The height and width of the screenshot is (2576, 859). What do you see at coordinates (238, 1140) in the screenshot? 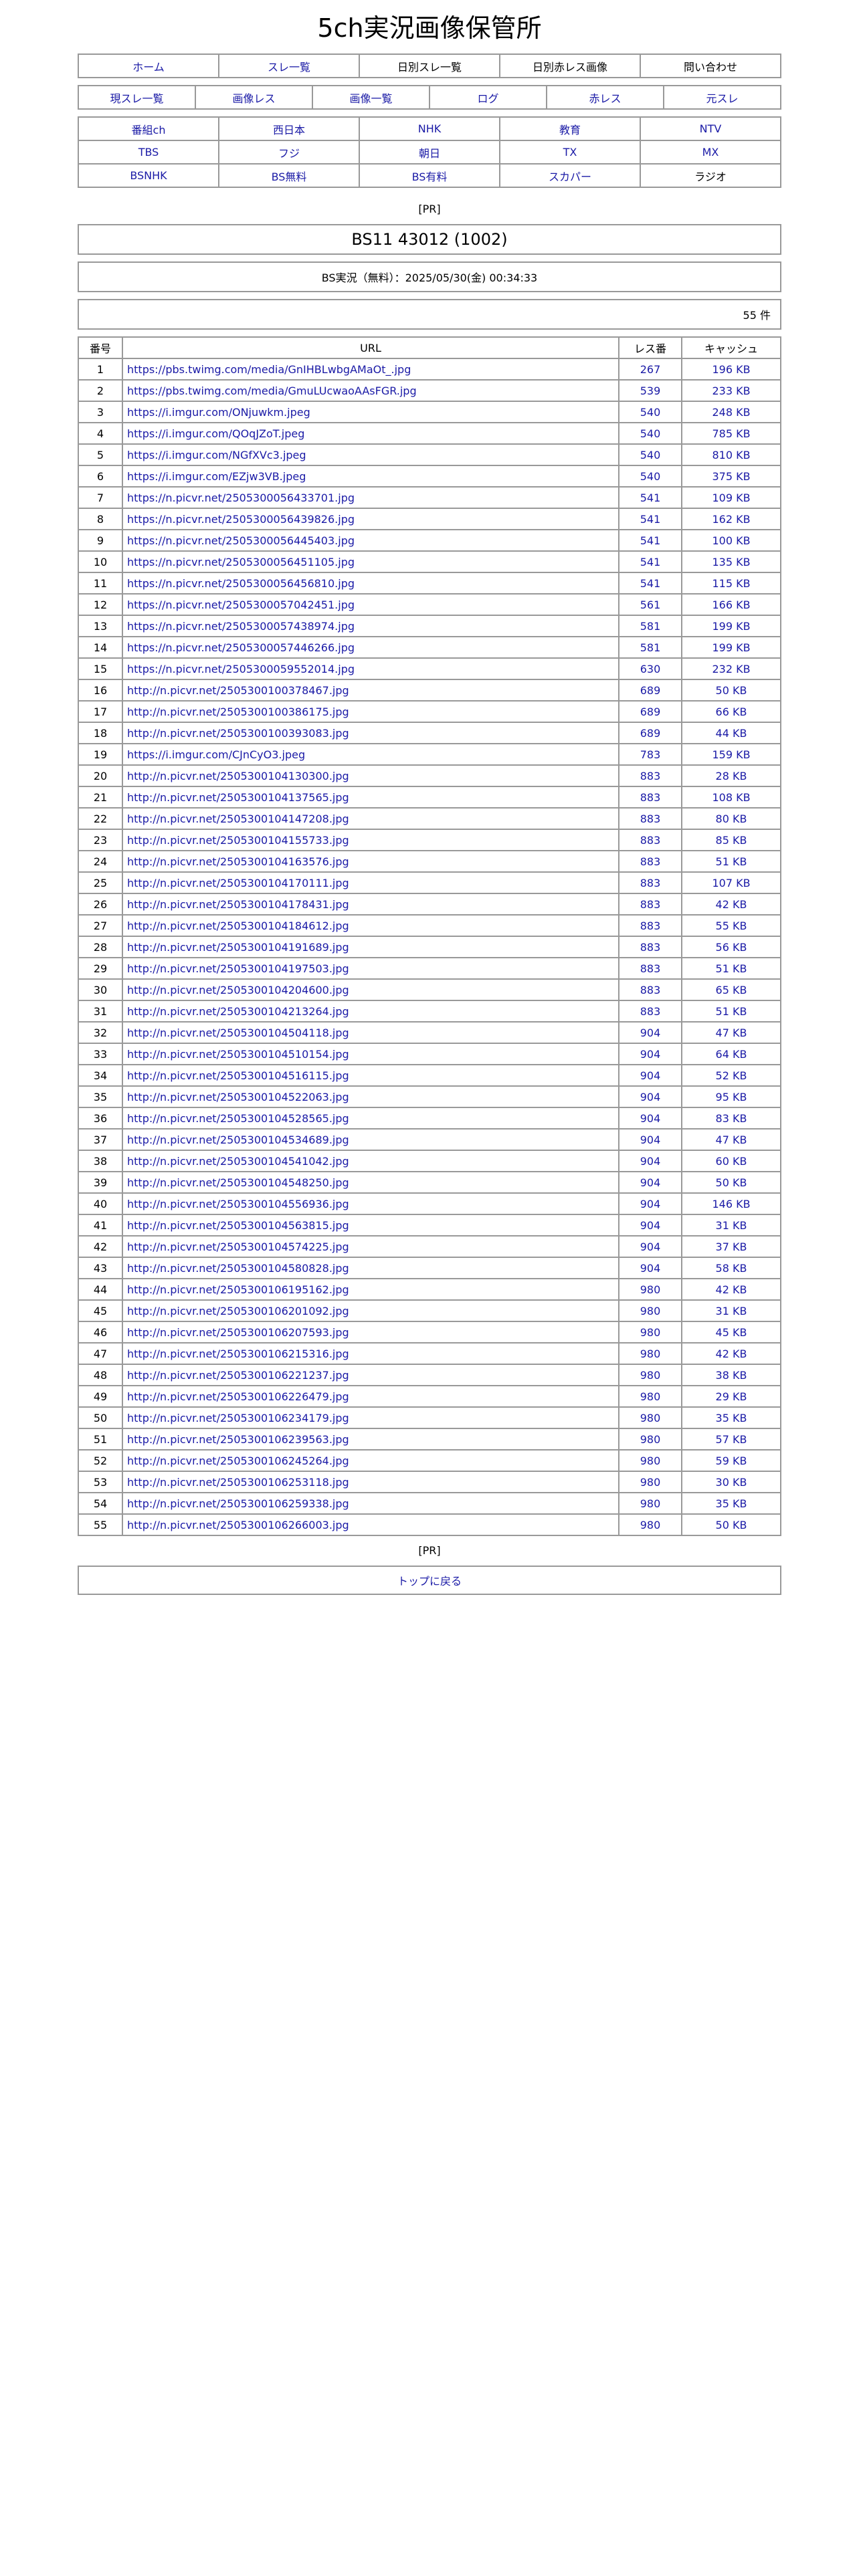
I see `image-url-link: http://n.picvr.net/2505300104534689.jpg` at bounding box center [238, 1140].